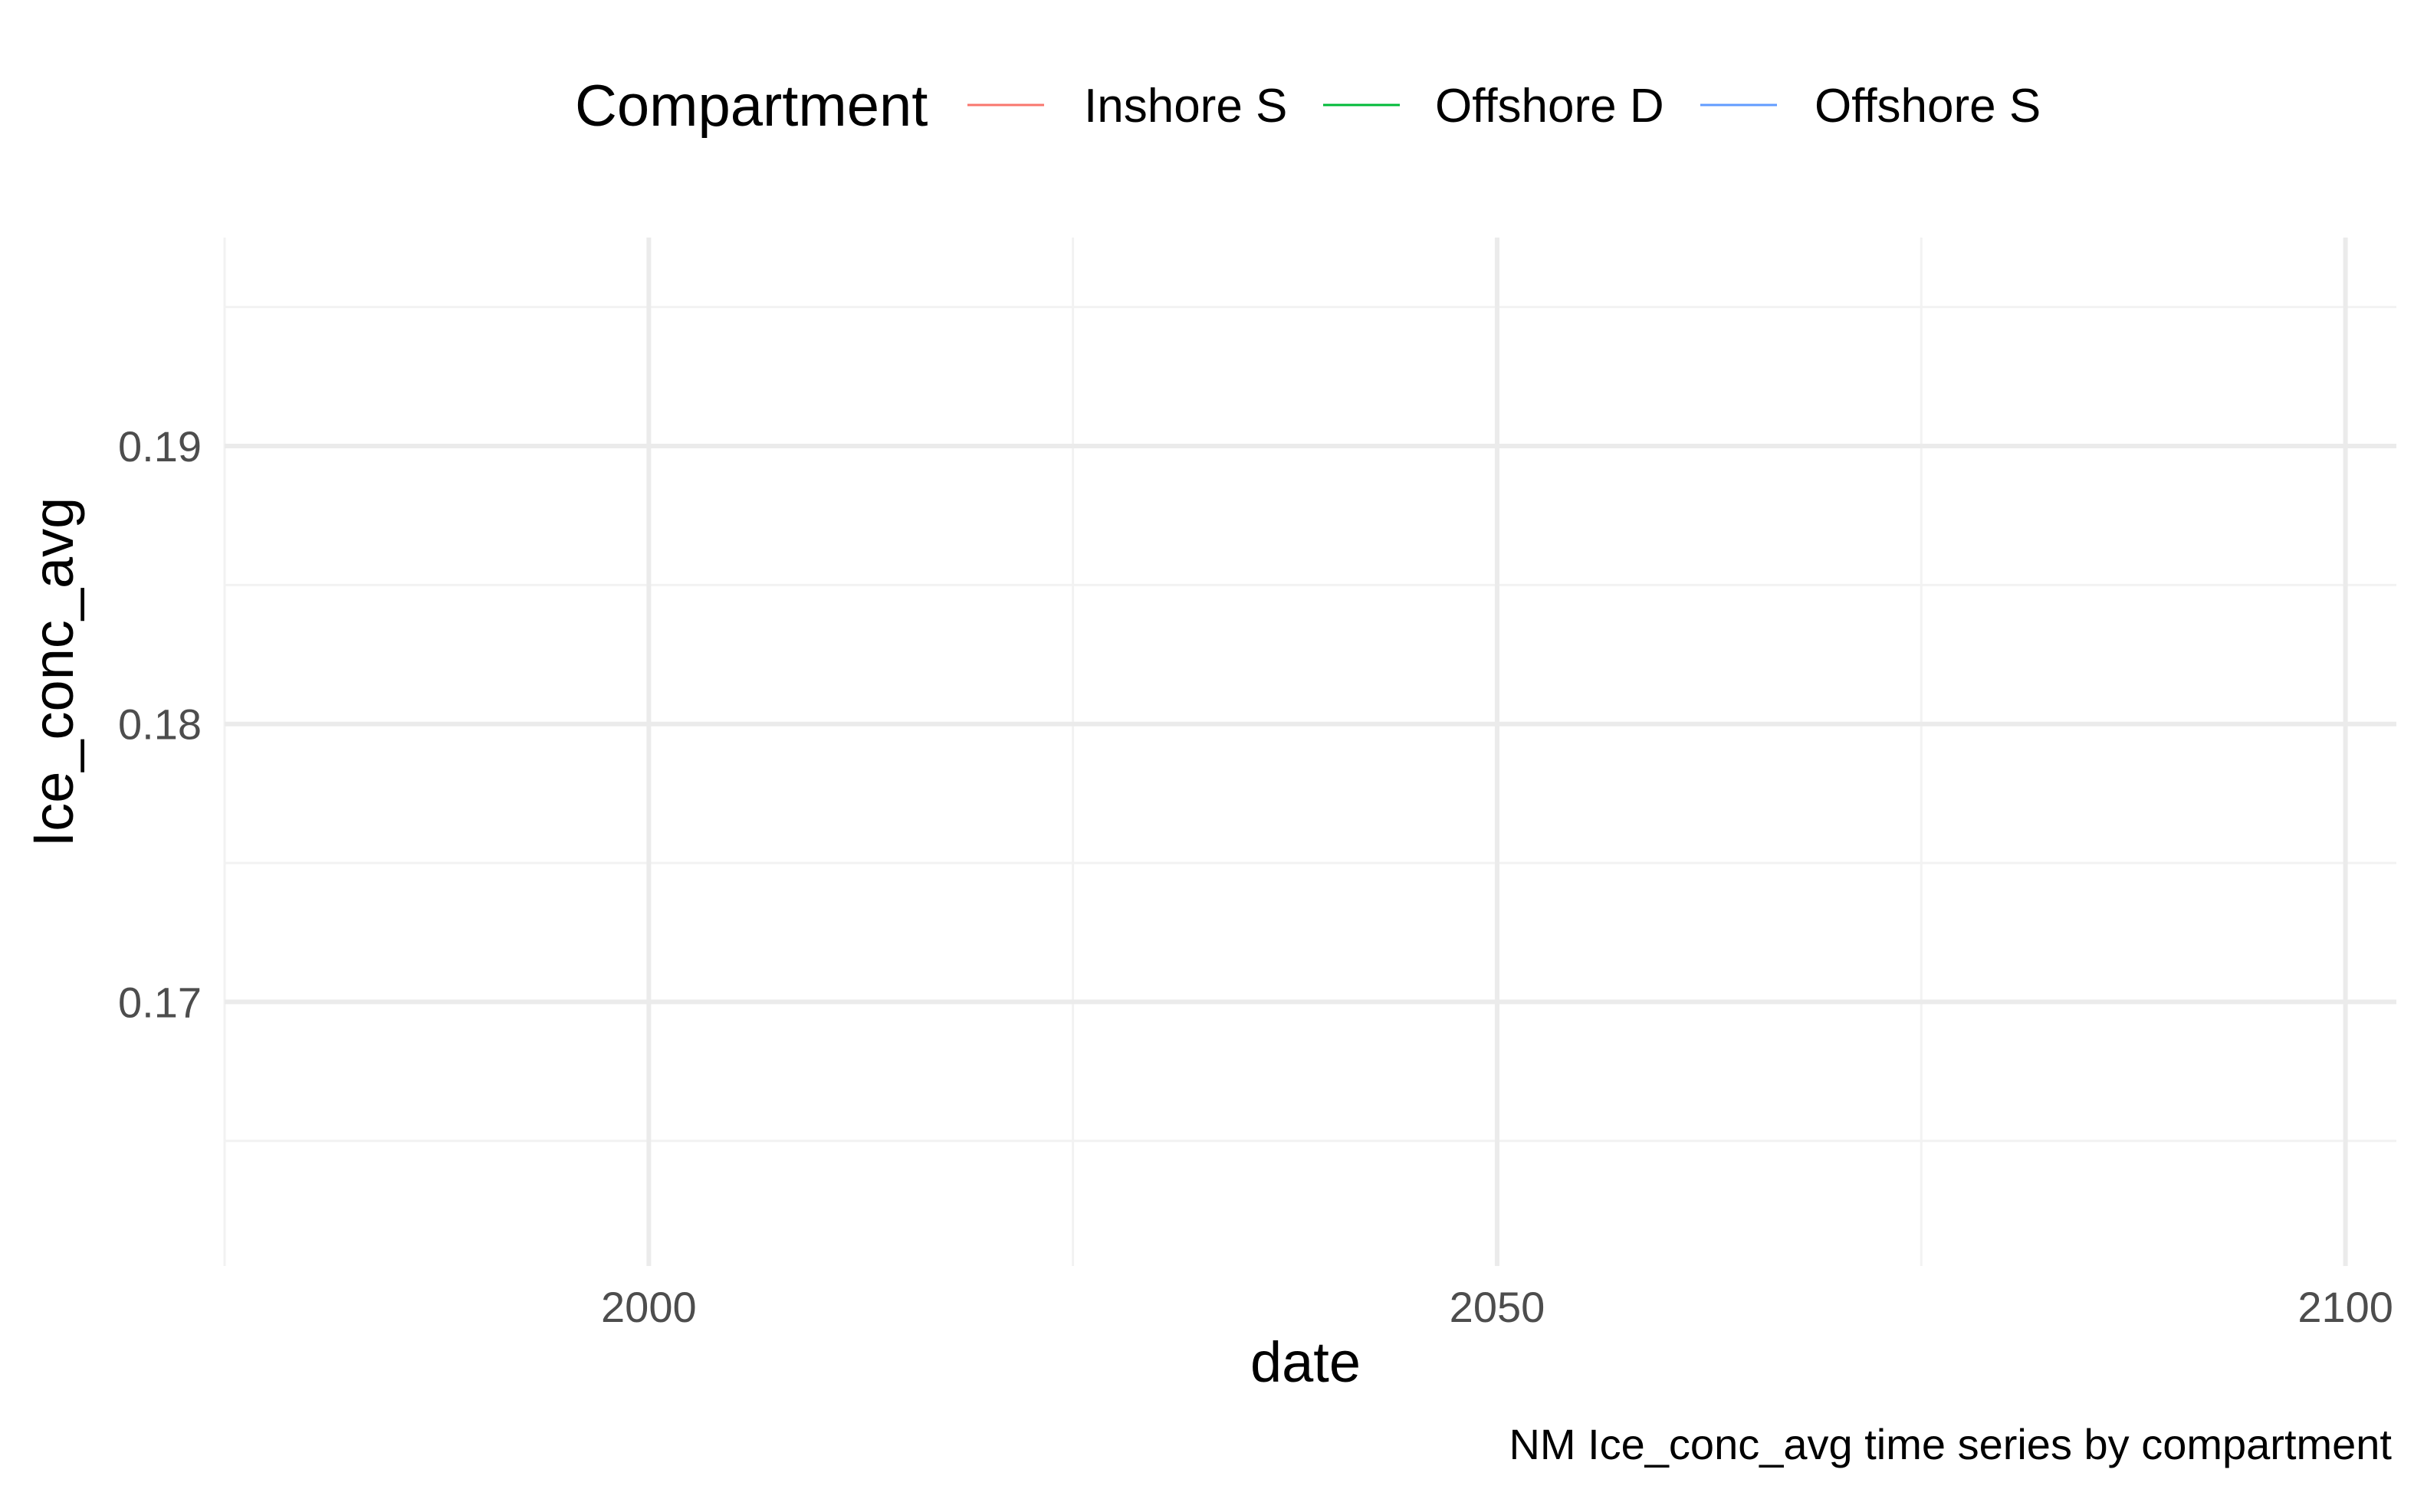  I want to click on legend-item-offshore-s: Offshore S, so click(1870, 107).